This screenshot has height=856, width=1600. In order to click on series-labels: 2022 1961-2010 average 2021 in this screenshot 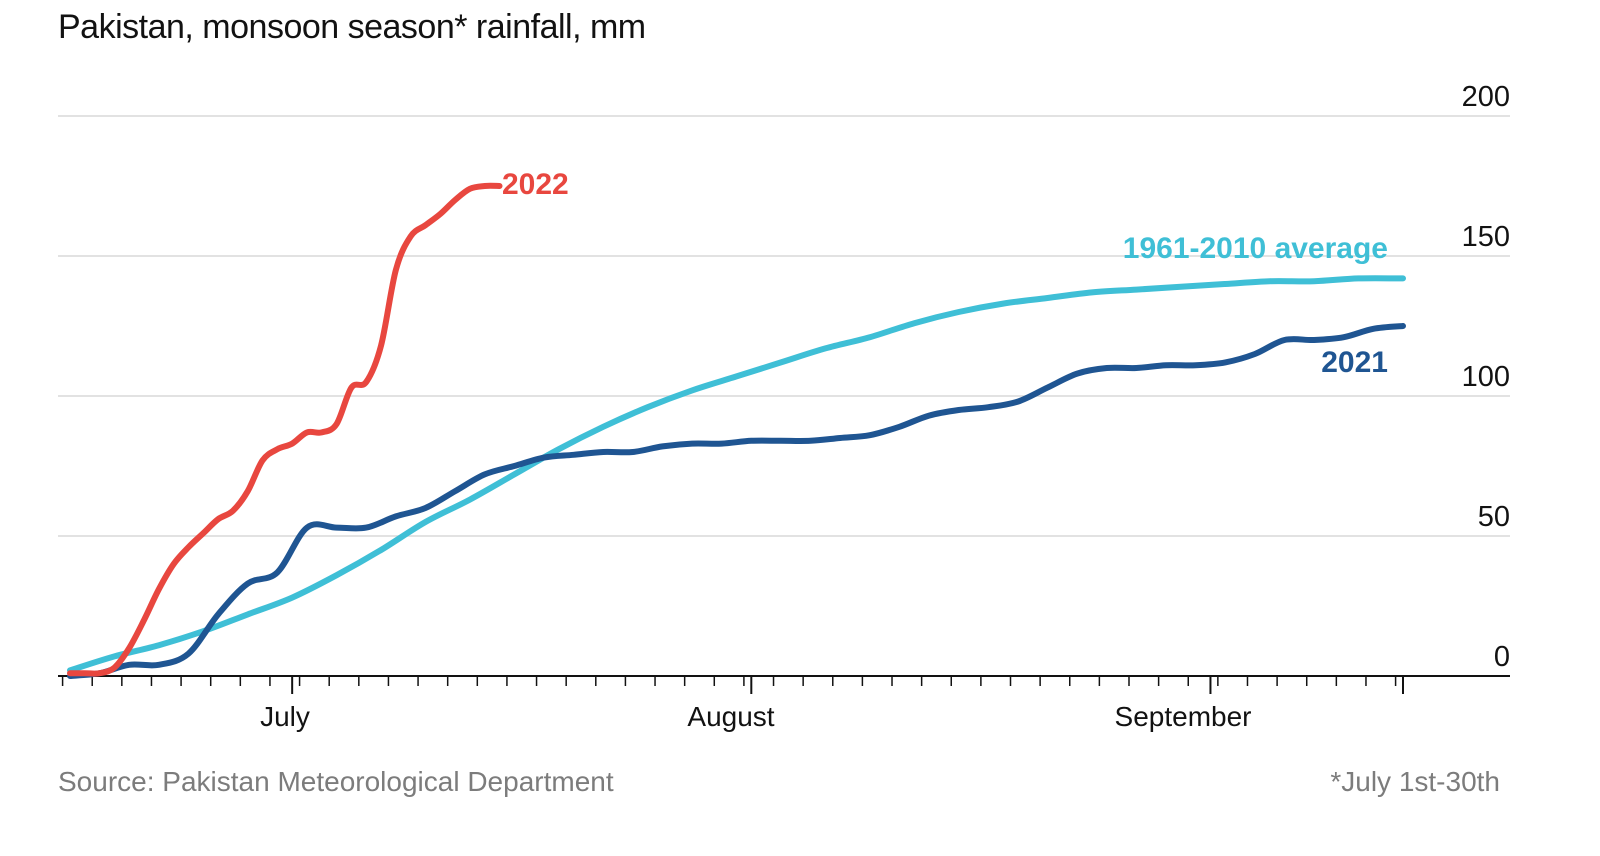, I will do `click(945, 273)`.